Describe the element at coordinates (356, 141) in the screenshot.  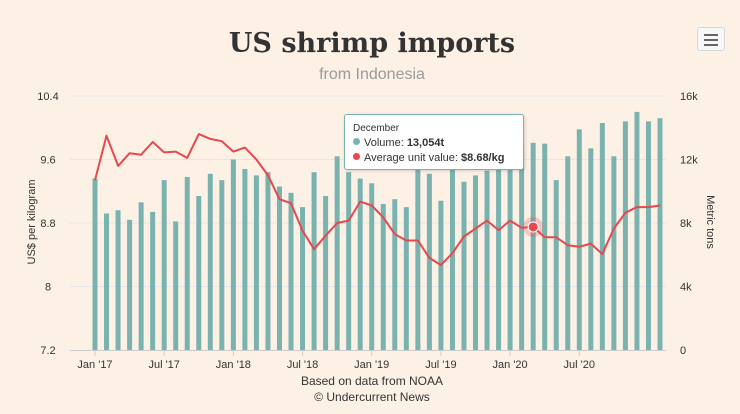
I see `volume-dot-icon` at that location.